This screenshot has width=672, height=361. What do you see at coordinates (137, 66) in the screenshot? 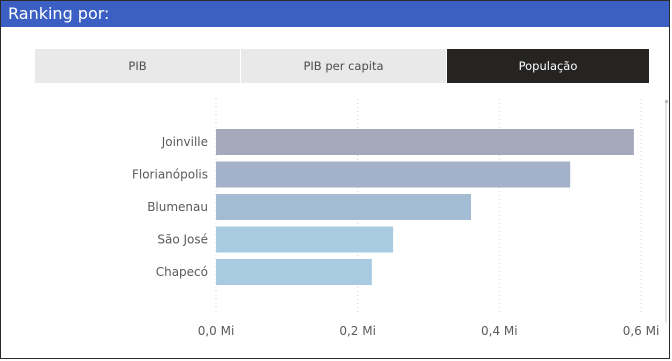
I see `tab-pib: PIB` at bounding box center [137, 66].